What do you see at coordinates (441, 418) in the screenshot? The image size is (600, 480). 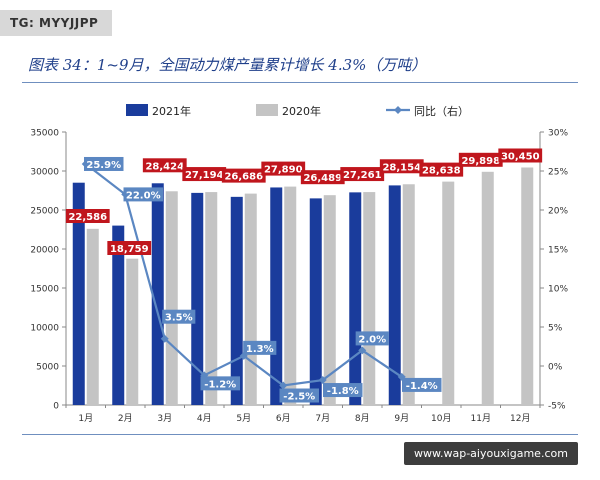 I see `x-tick-label: 10月` at bounding box center [441, 418].